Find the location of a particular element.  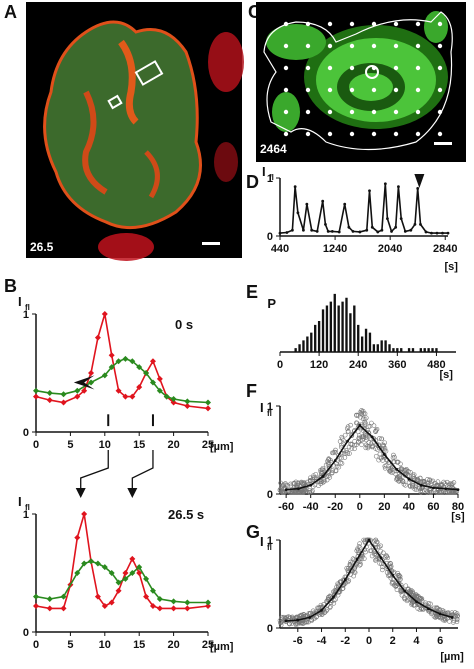

x-tick-label: 20 is located at coordinates (173, 445).